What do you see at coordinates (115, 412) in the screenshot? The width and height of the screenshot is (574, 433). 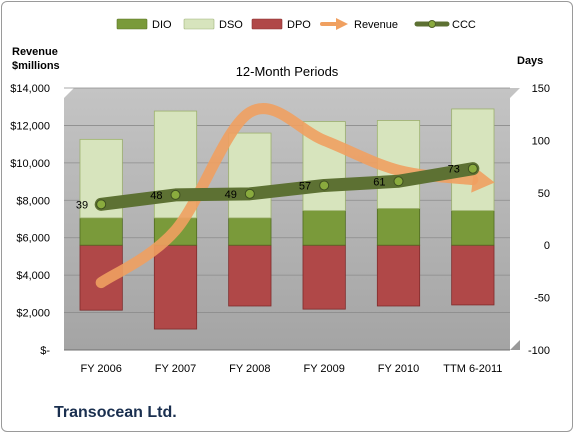 I see `company-name: Transocean Ltd.` at bounding box center [115, 412].